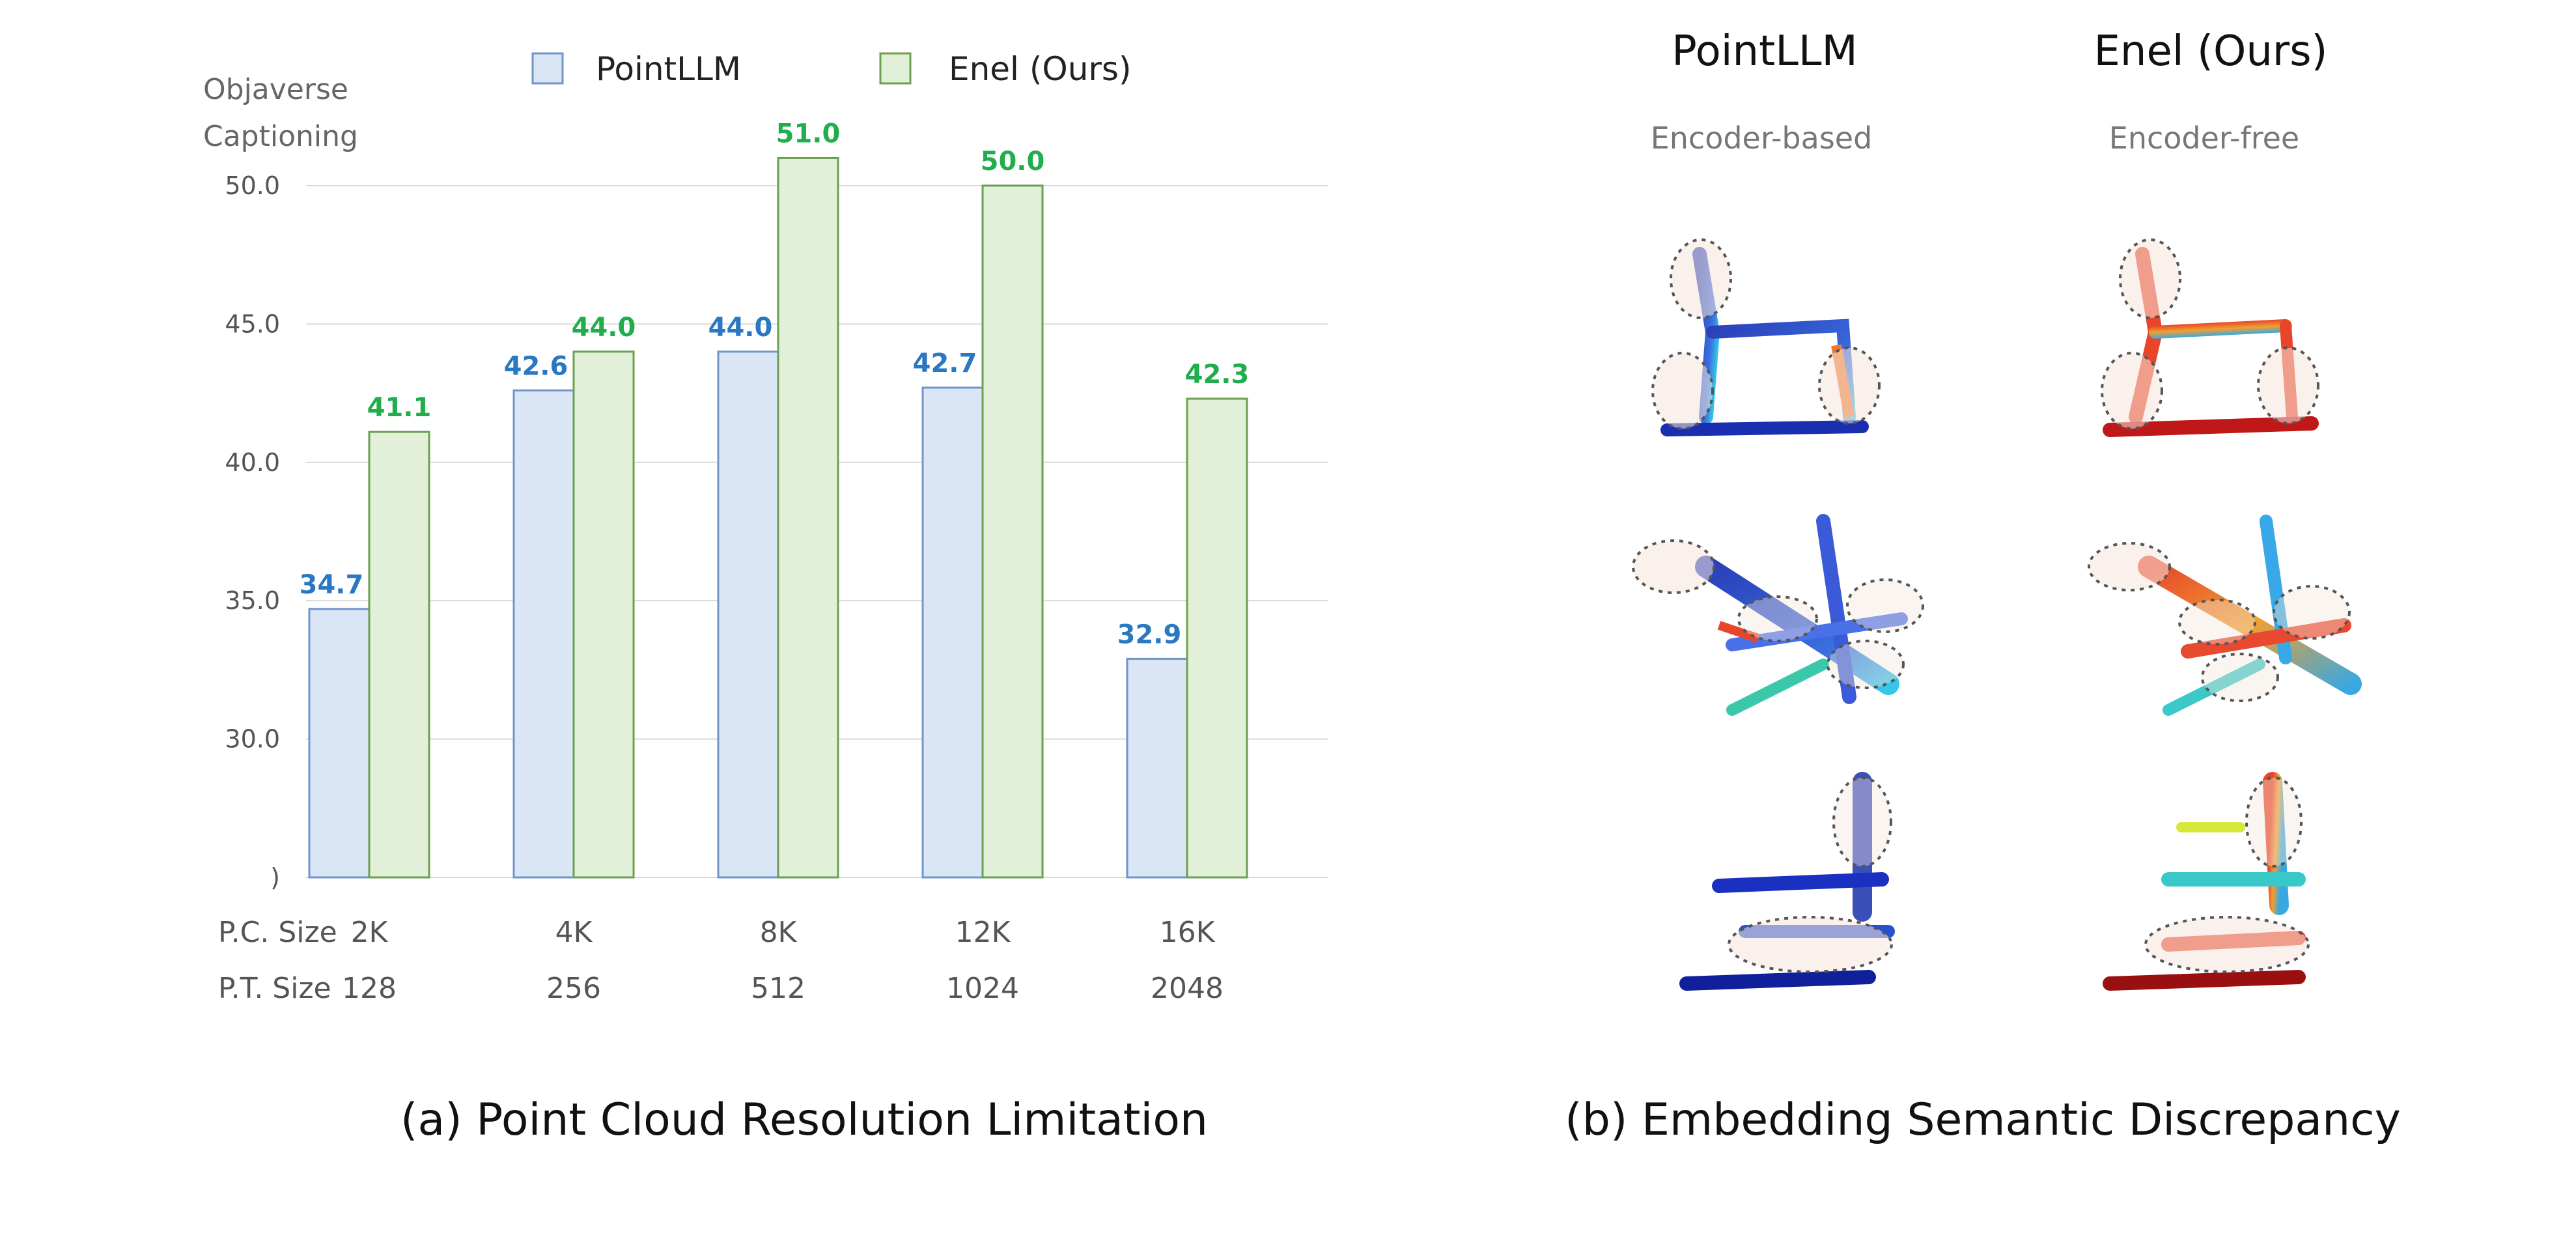 This screenshot has width=2576, height=1235. What do you see at coordinates (253, 185) in the screenshot?
I see `y-tick-label: 50.0` at bounding box center [253, 185].